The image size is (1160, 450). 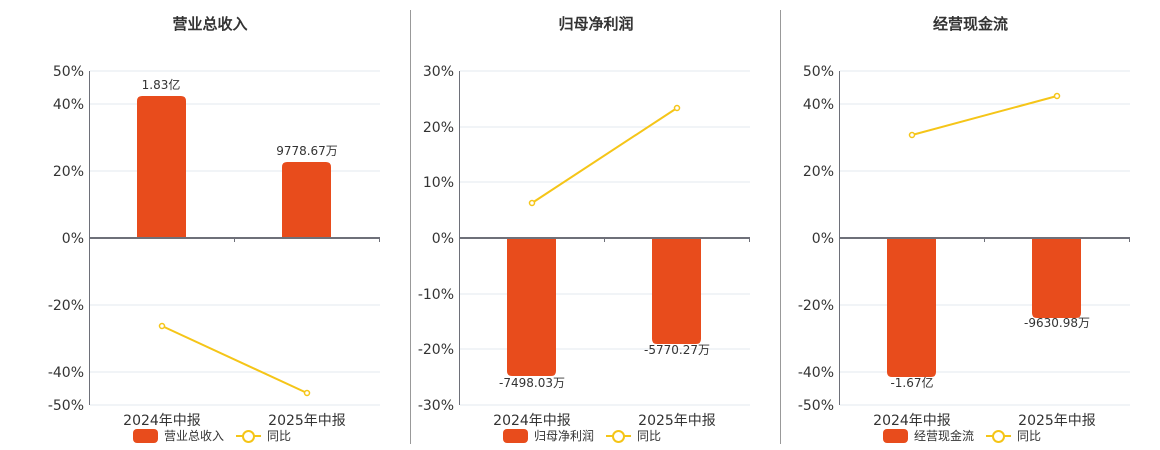 I want to click on svg-text: -30%, so click(x=436, y=406).